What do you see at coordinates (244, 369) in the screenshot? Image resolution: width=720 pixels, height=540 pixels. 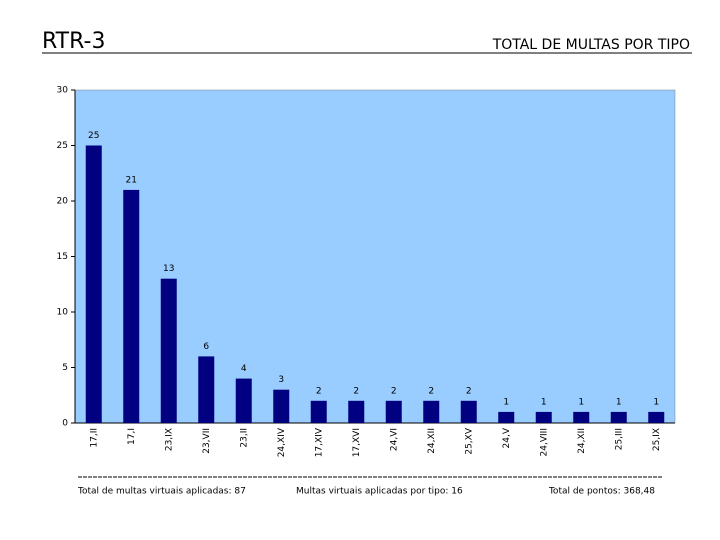 I see `data-label: 4` at bounding box center [244, 369].